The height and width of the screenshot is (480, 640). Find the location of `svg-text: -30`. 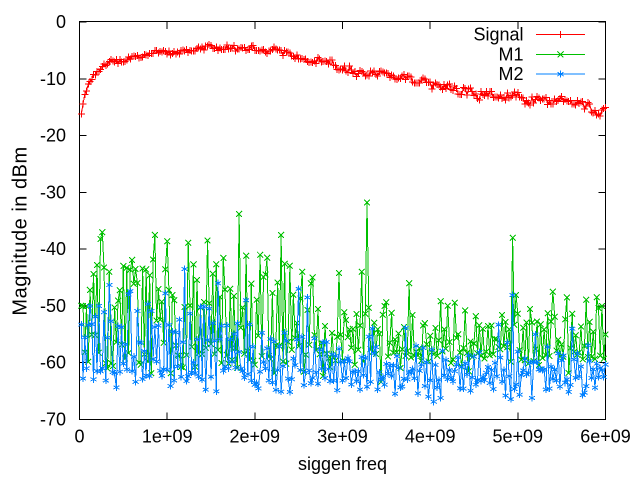

svg-text: -30 is located at coordinates (53, 192).